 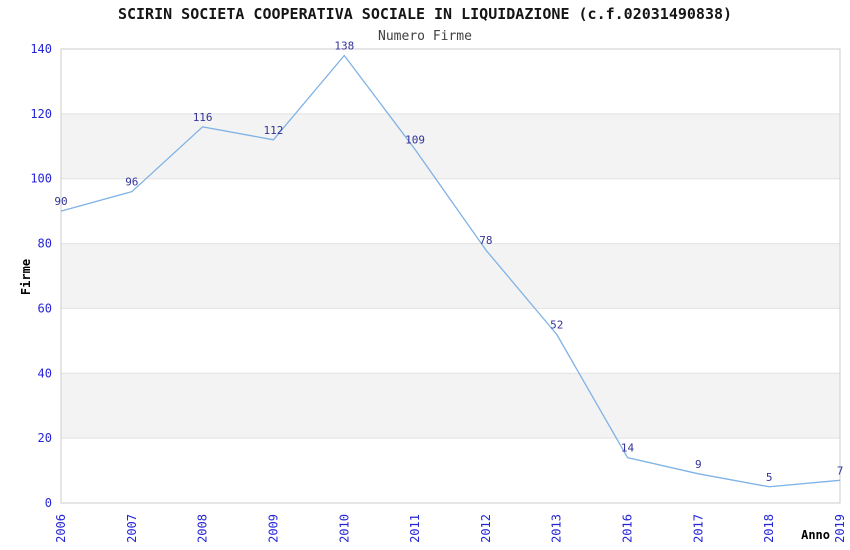 What do you see at coordinates (840, 470) in the screenshot?
I see `data-label: 7` at bounding box center [840, 470].